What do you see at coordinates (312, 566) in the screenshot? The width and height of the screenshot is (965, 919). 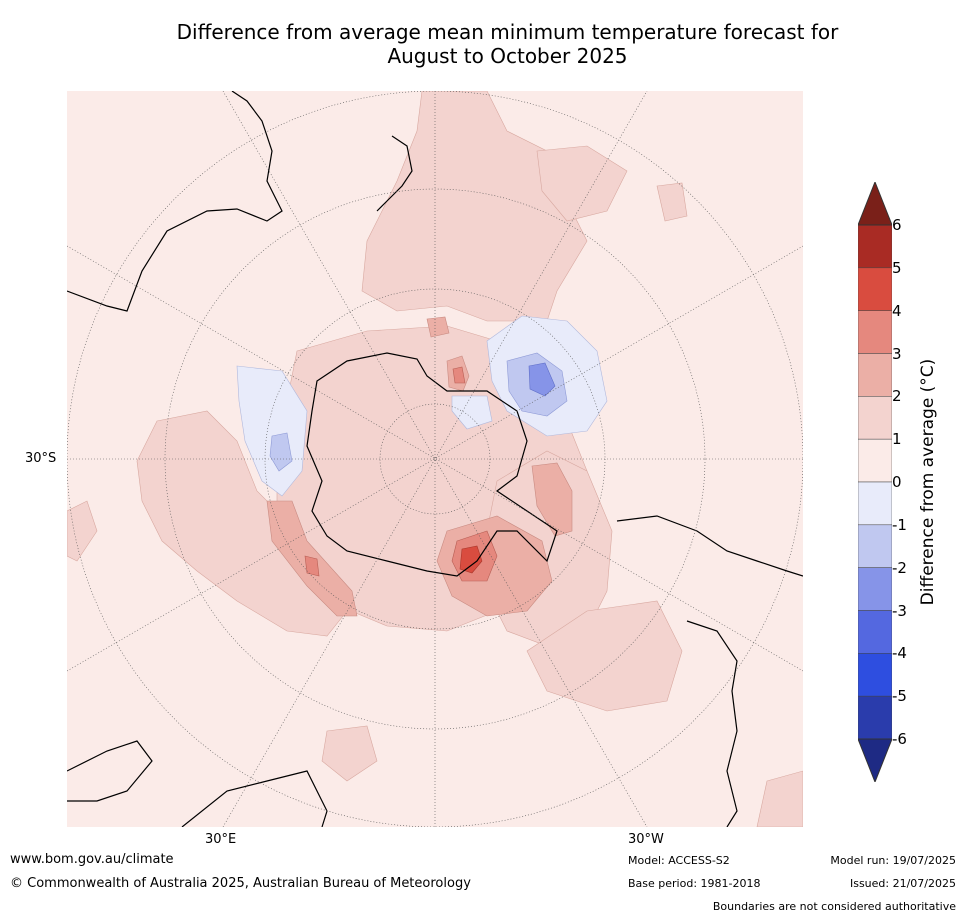 I see `anomaly-region-hot-indian` at bounding box center [312, 566].